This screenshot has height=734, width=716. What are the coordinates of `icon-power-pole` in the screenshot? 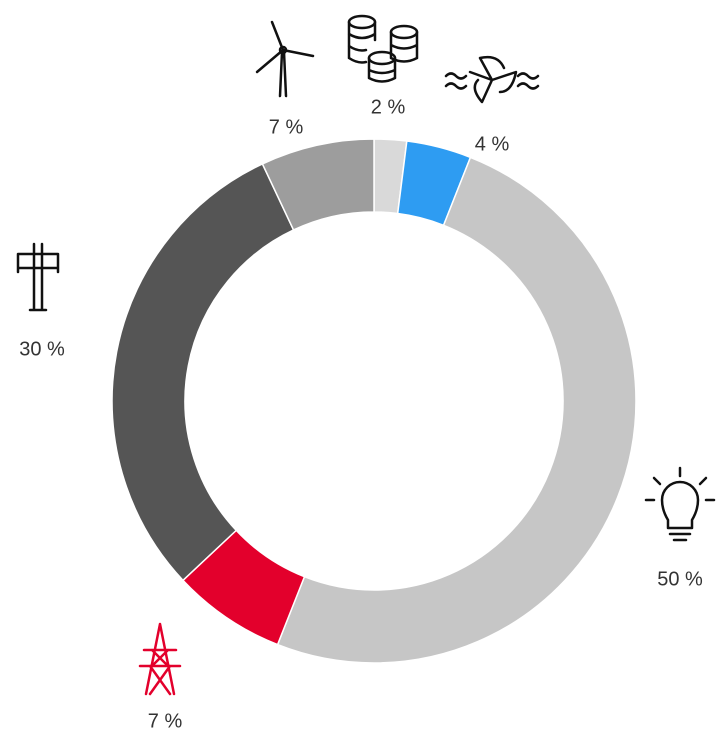 It's located at (38, 277).